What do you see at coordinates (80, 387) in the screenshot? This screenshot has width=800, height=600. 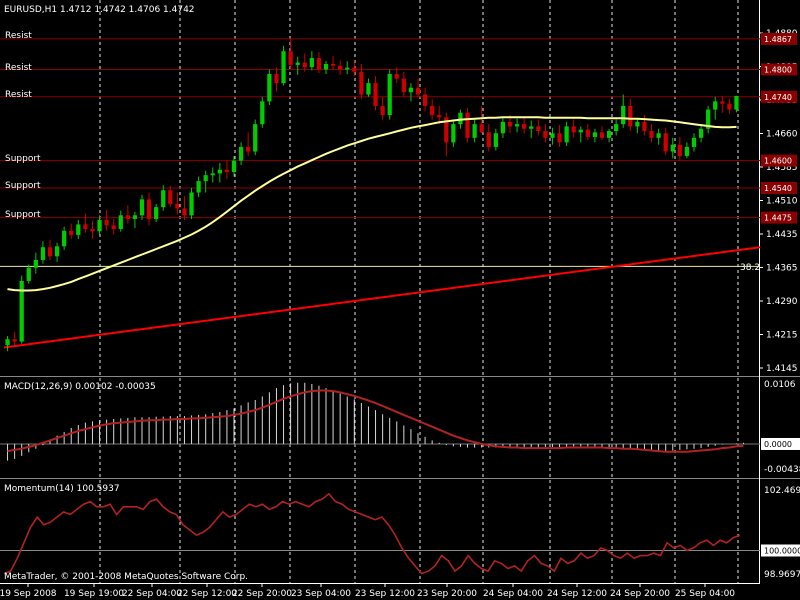 I see `macd-header: MACD(12,26,9) 0.00102 -0.00035` at bounding box center [80, 387].